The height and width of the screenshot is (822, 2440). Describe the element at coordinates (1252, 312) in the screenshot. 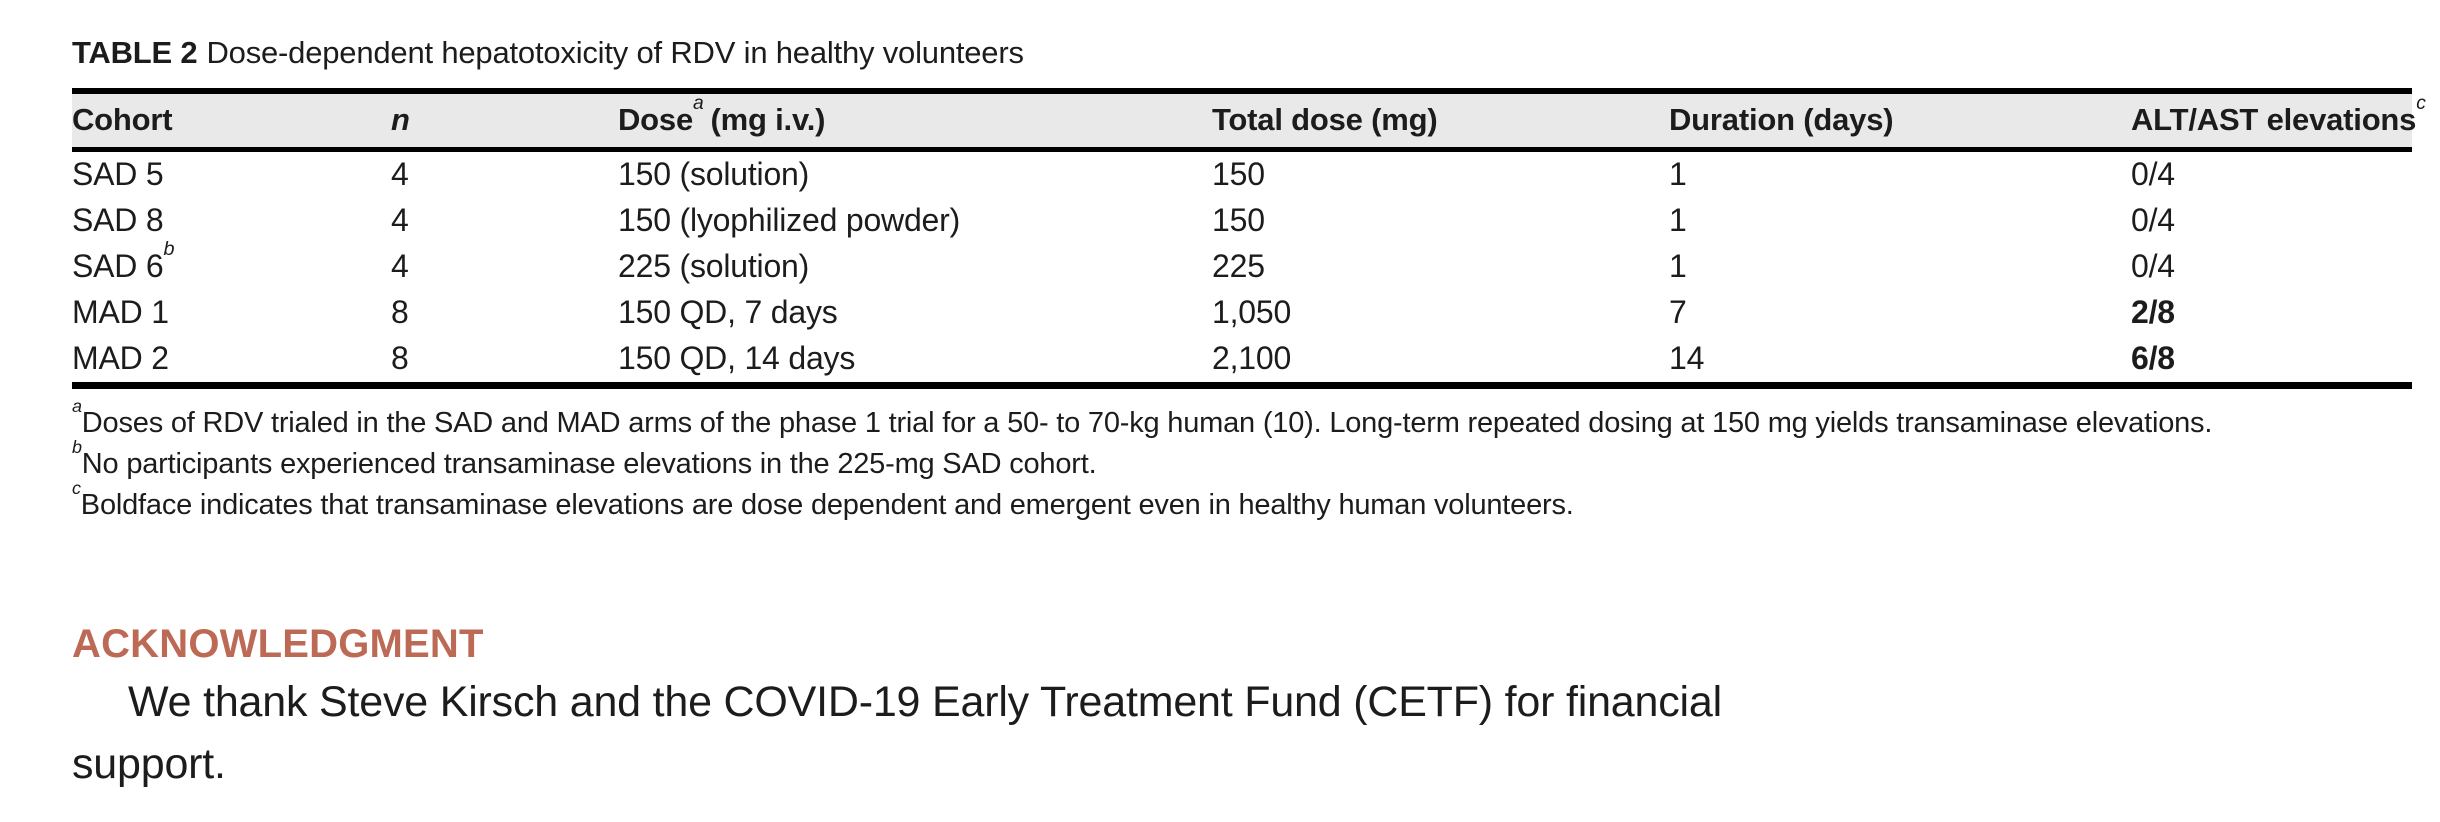

I see `cell-total-dose: 1,050` at that location.